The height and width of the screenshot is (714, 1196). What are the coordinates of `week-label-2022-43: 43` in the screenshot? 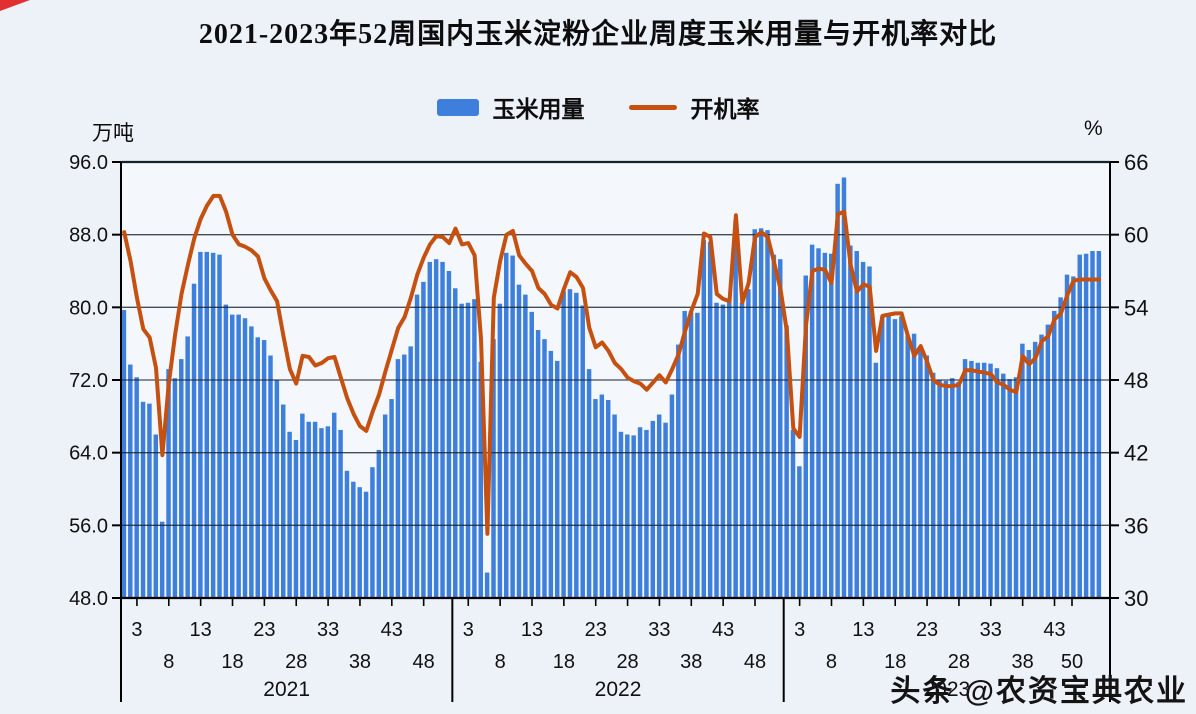 It's located at (723, 630).